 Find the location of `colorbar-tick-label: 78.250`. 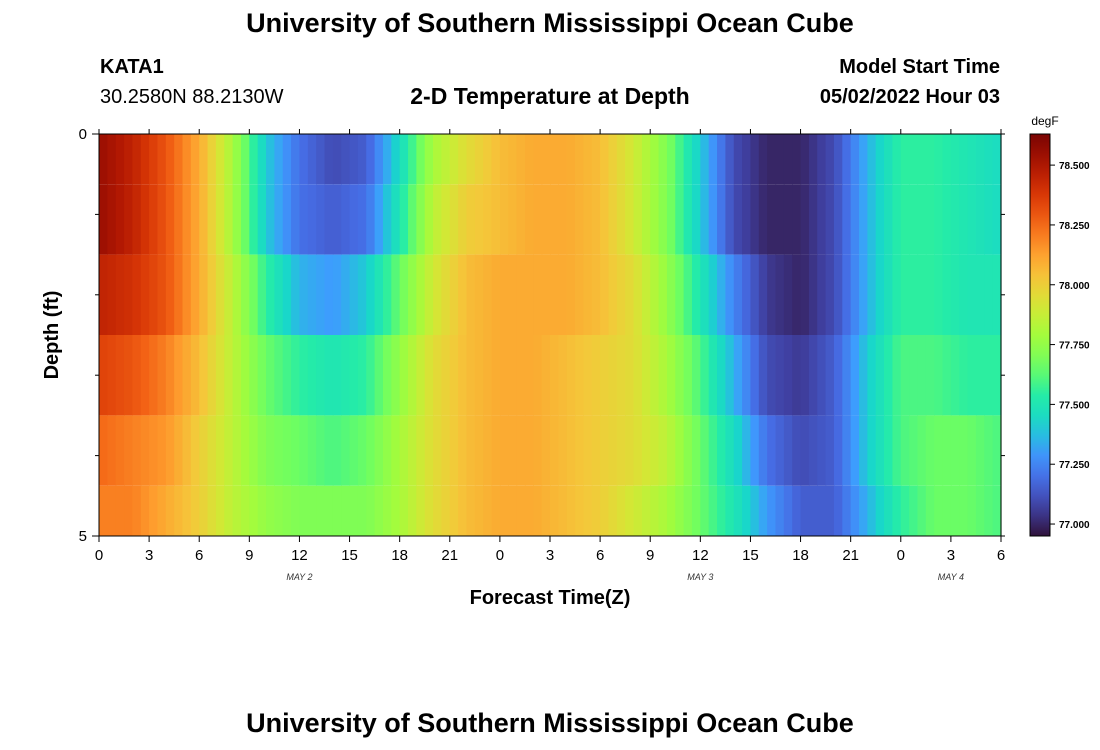

colorbar-tick-label: 78.250 is located at coordinates (1074, 226).